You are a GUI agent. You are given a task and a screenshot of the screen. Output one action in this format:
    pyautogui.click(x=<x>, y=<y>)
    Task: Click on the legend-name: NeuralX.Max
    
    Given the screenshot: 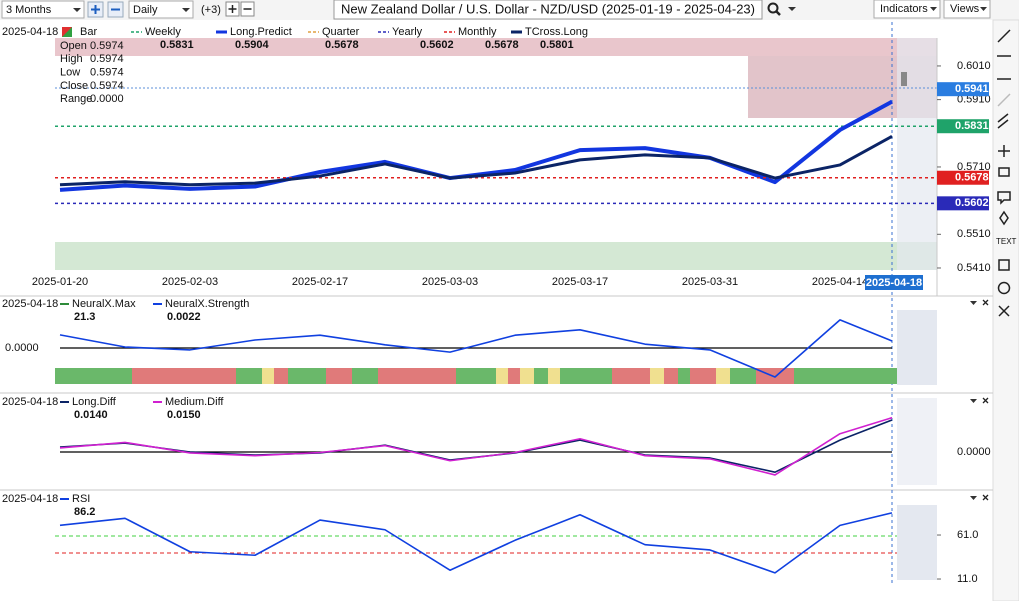 What is the action you would take?
    pyautogui.click(x=104, y=304)
    